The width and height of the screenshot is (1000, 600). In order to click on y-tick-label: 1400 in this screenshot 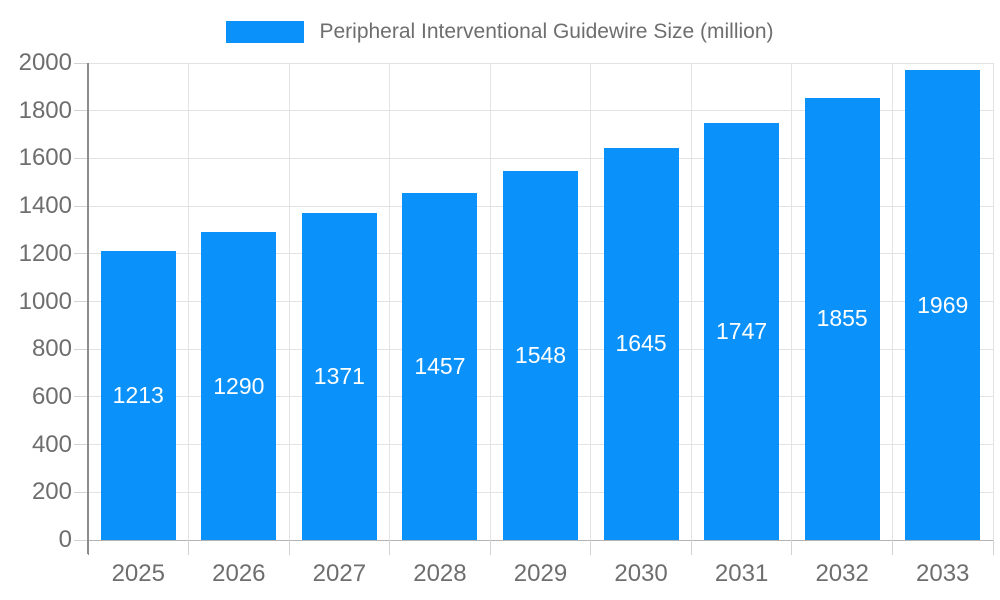, I will do `click(45, 206)`.